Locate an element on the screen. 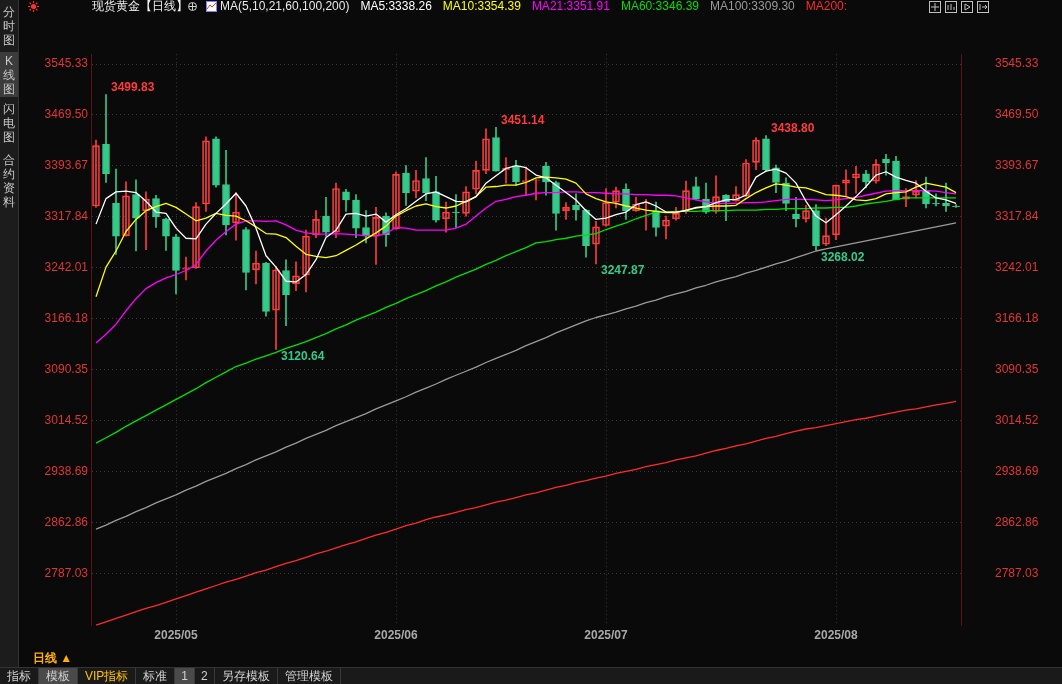  annotation: 3451.14 is located at coordinates (523, 119).